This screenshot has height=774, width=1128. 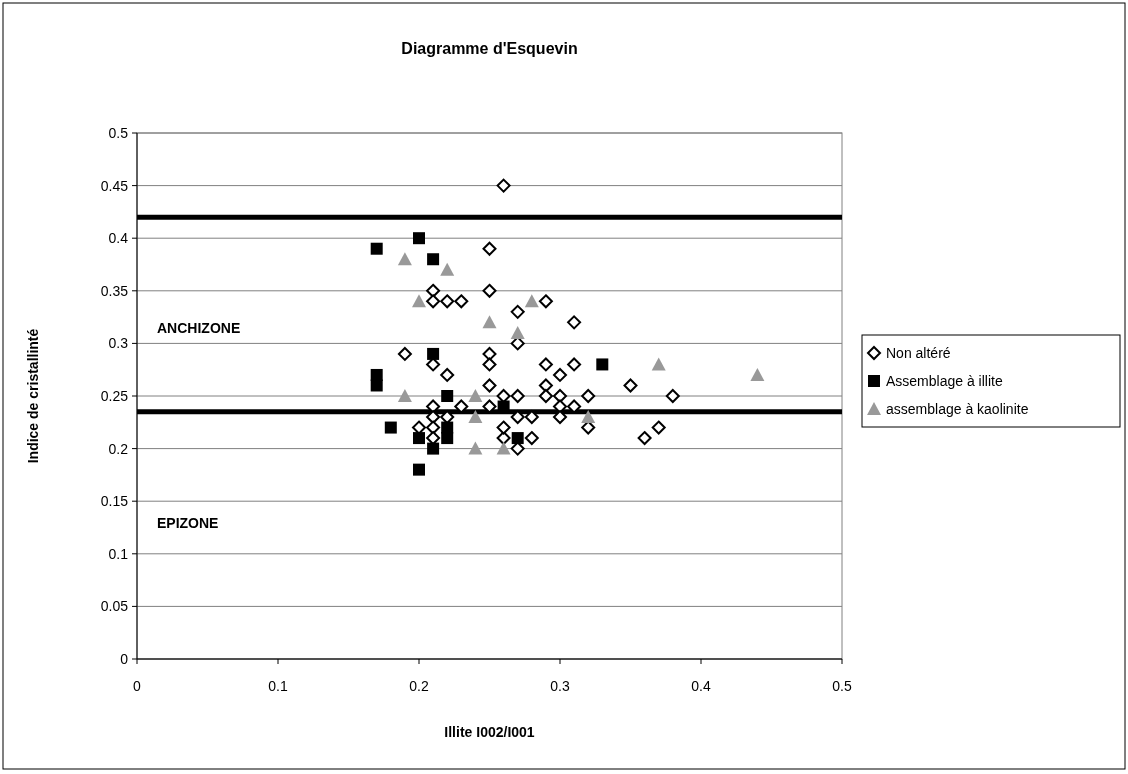 What do you see at coordinates (137, 686) in the screenshot?
I see `x-tick-label: 0` at bounding box center [137, 686].